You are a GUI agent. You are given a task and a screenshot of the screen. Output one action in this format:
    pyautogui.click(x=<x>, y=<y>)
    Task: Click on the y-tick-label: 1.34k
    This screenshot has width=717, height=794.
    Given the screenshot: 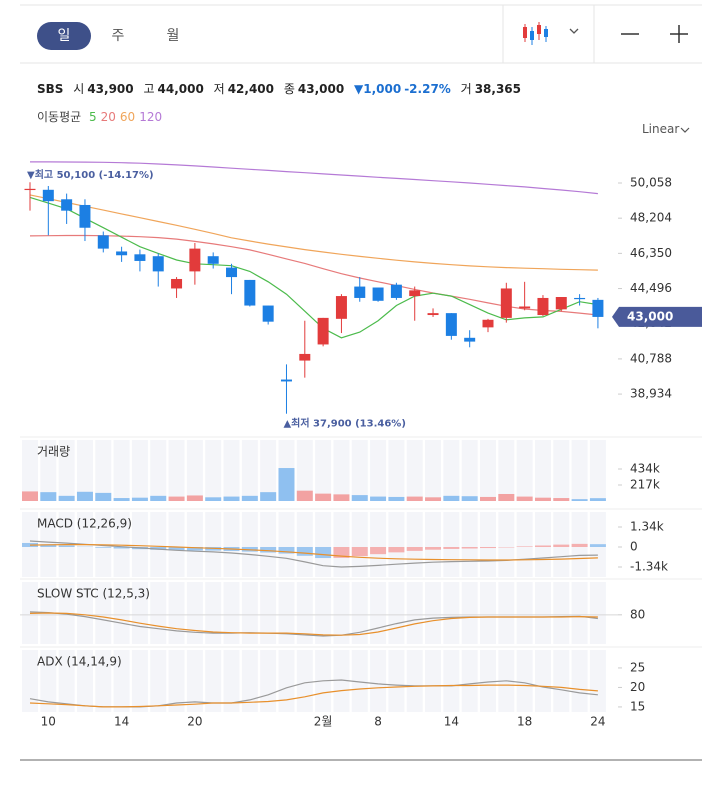 What is the action you would take?
    pyautogui.click(x=647, y=527)
    